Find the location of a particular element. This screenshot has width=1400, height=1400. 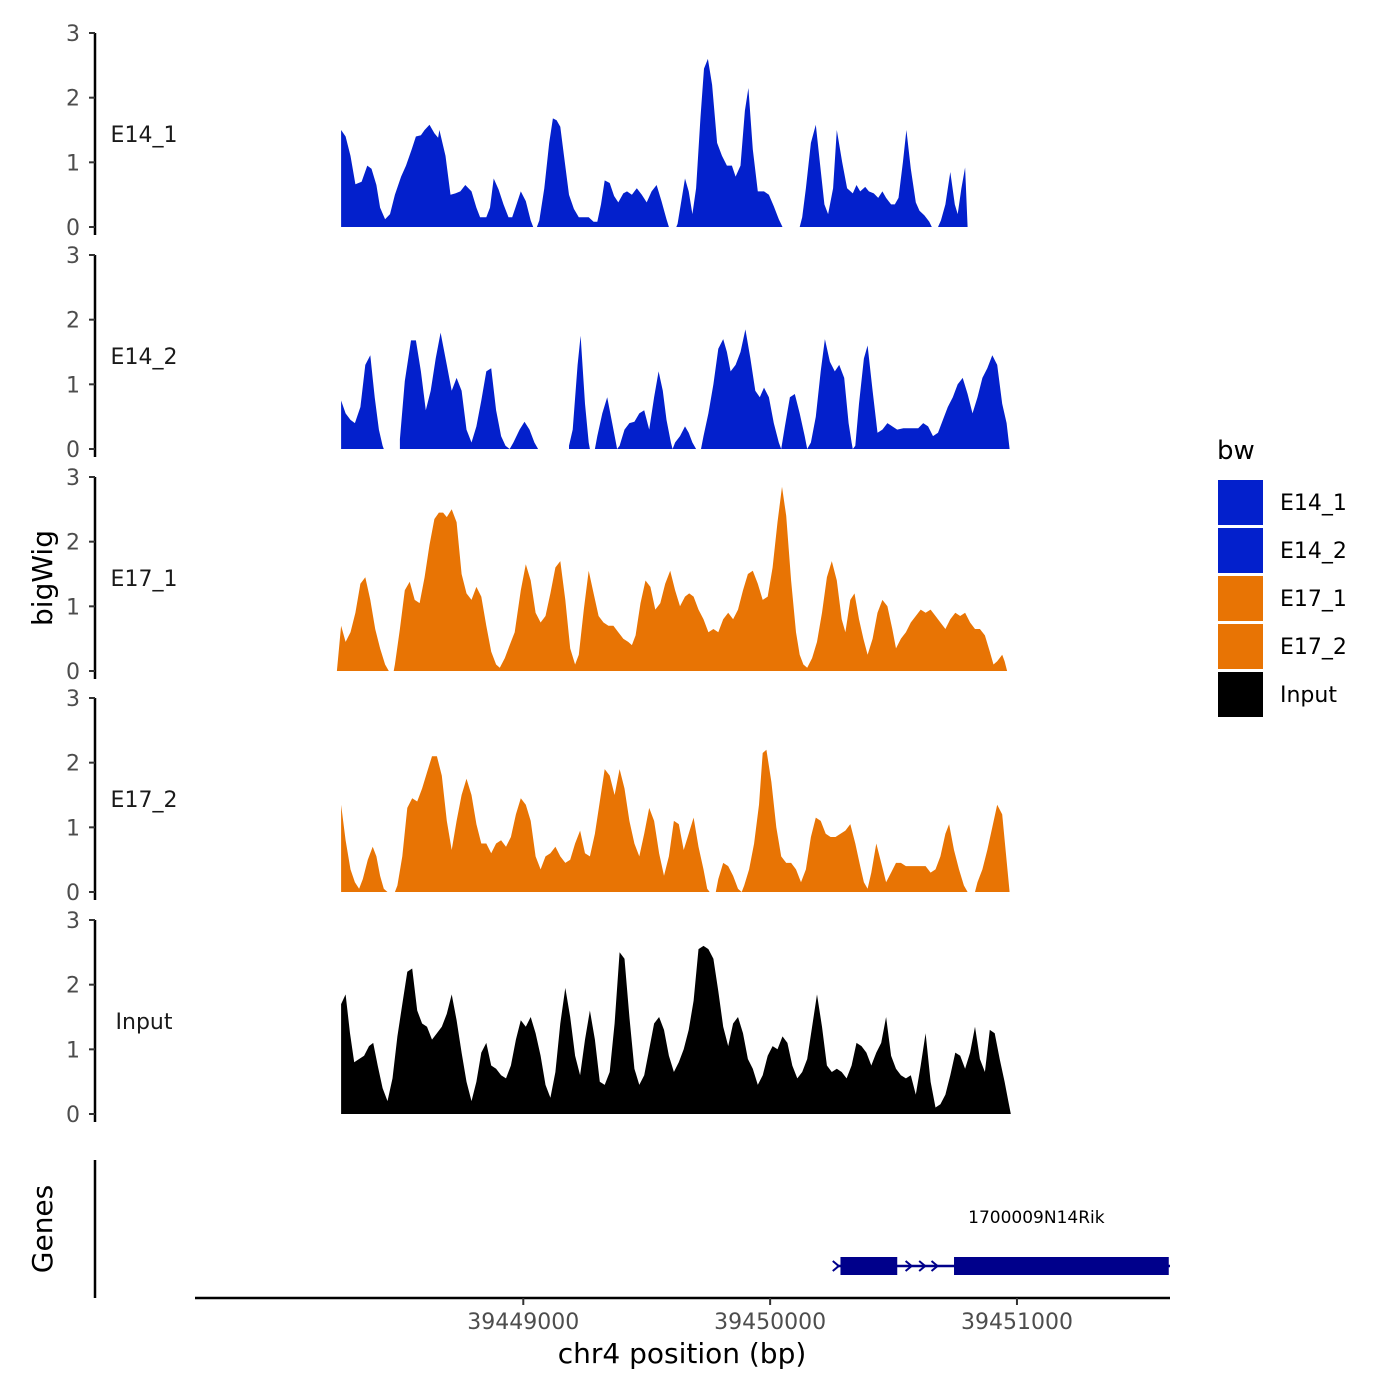

legend-title: bw is located at coordinates (1236, 451).